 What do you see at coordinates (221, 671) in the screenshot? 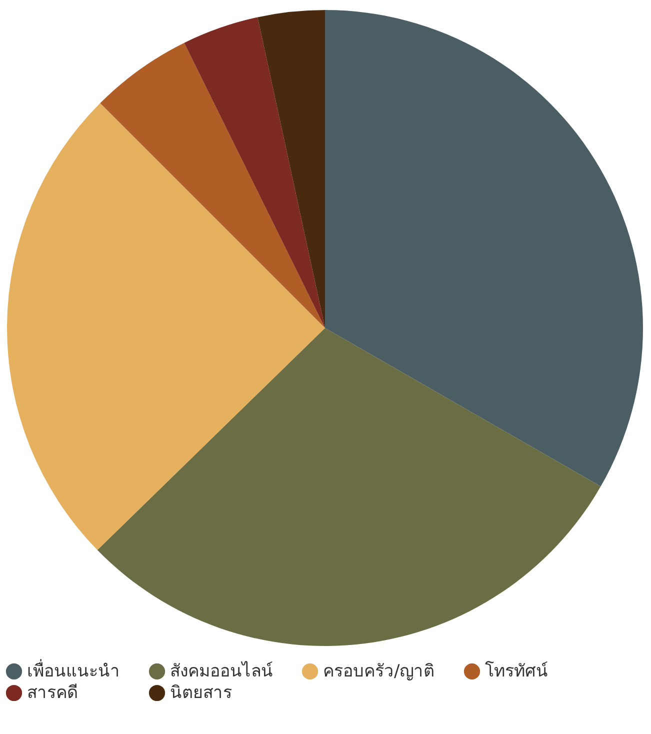
I see `legend-label: สังคมออนไลน์` at bounding box center [221, 671].